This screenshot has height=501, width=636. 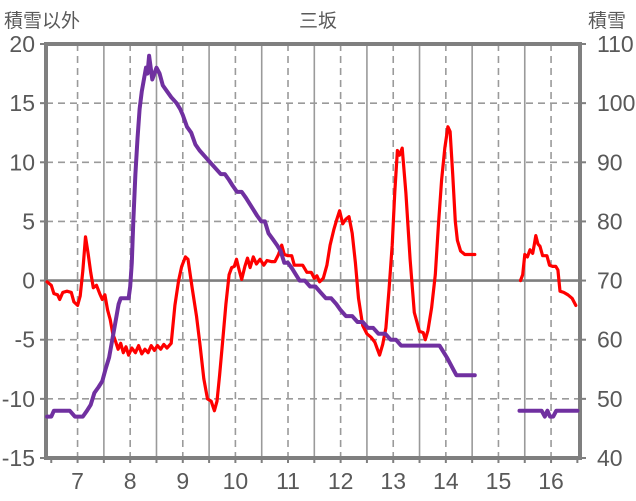 I want to click on right-axis-tick-label: 40, so click(x=610, y=458).